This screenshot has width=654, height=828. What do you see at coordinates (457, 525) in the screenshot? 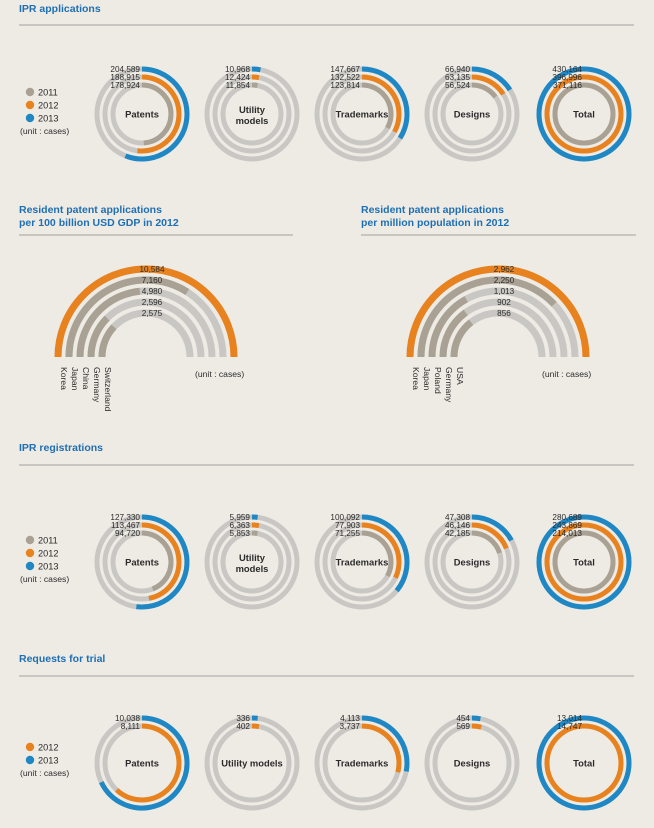
I see `value-label-2012: 46,146` at bounding box center [457, 525].